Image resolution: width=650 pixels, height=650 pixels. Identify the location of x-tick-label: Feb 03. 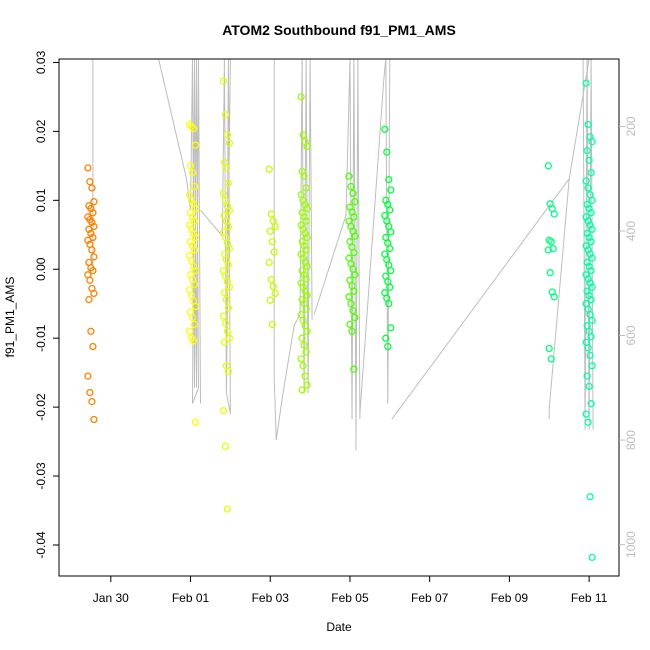
(271, 598).